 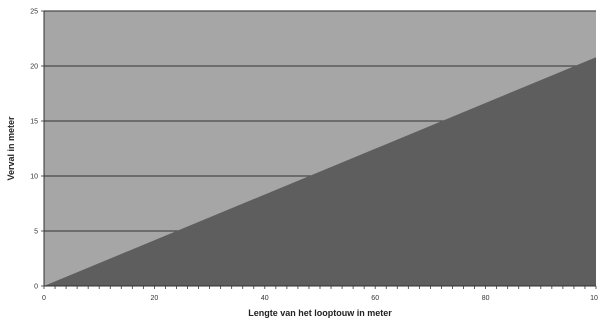 What do you see at coordinates (37, 150) in the screenshot?
I see `y-axis-ticks: 0 5 10 15 20 25` at bounding box center [37, 150].